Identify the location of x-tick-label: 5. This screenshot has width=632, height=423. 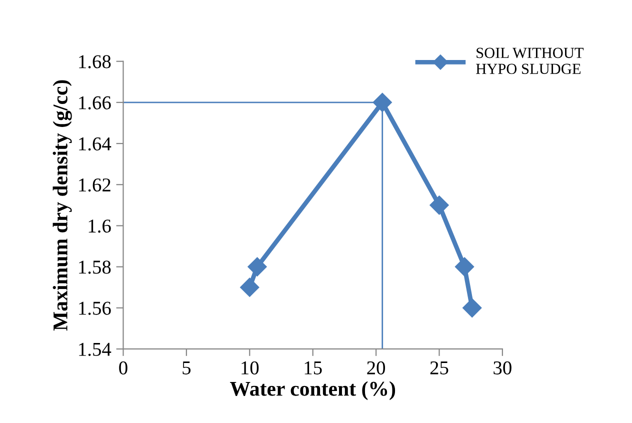
(186, 368).